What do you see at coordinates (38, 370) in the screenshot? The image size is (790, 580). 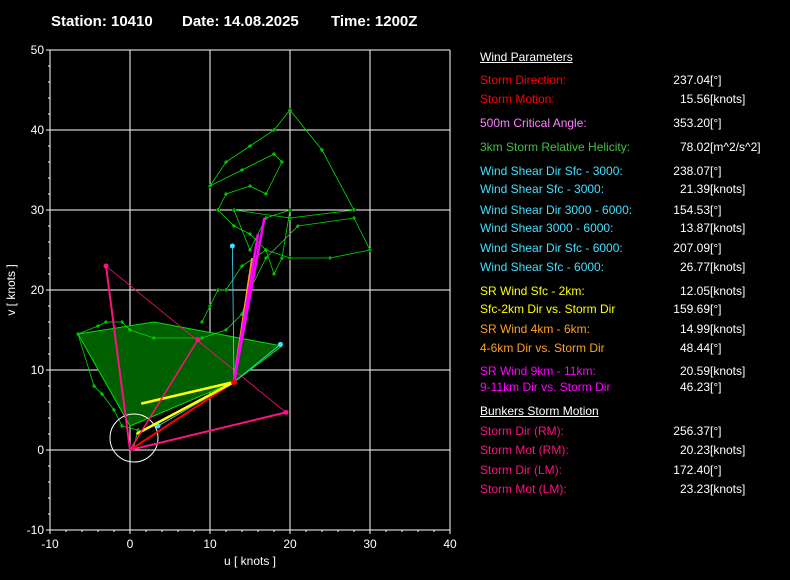 I see `y-tick-label: 10` at bounding box center [38, 370].